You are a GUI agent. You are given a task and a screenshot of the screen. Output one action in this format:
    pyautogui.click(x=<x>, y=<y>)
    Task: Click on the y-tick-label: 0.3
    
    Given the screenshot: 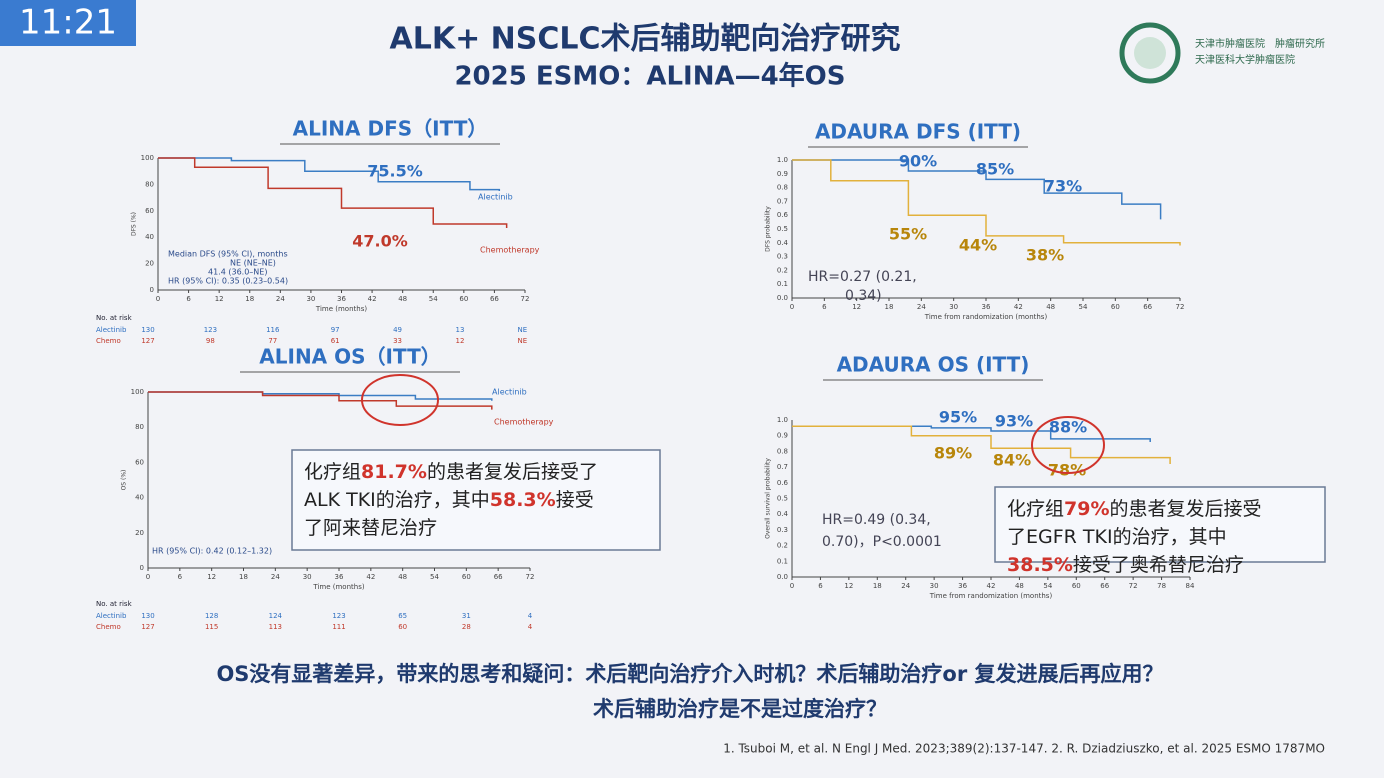 What is the action you would take?
    pyautogui.click(x=782, y=530)
    